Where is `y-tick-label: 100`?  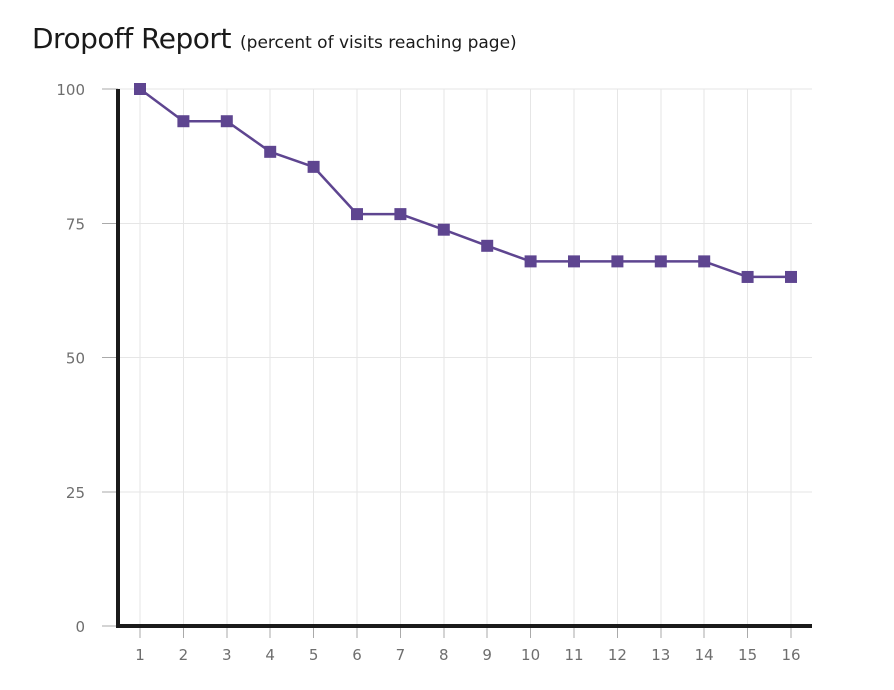
y-tick-label: 100 is located at coordinates (70, 90).